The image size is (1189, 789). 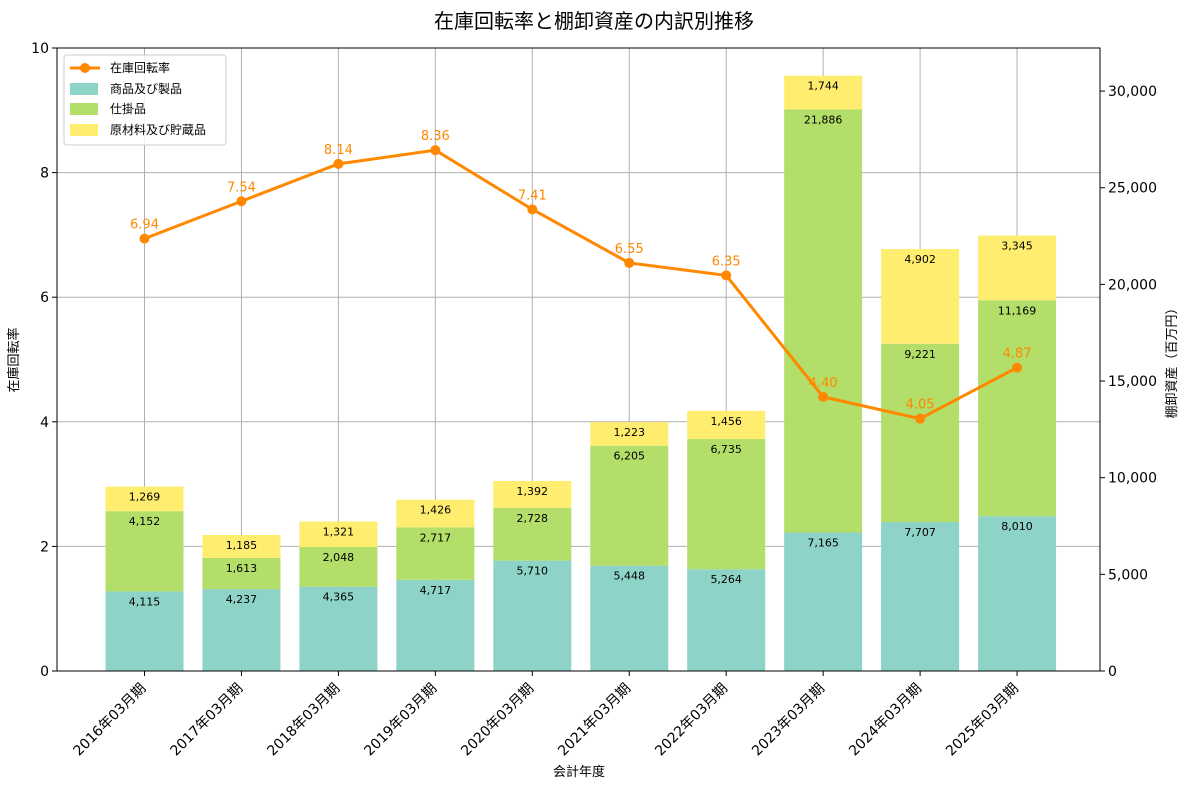 What do you see at coordinates (44, 423) in the screenshot?
I see `y-left-tick-label: 4` at bounding box center [44, 423].